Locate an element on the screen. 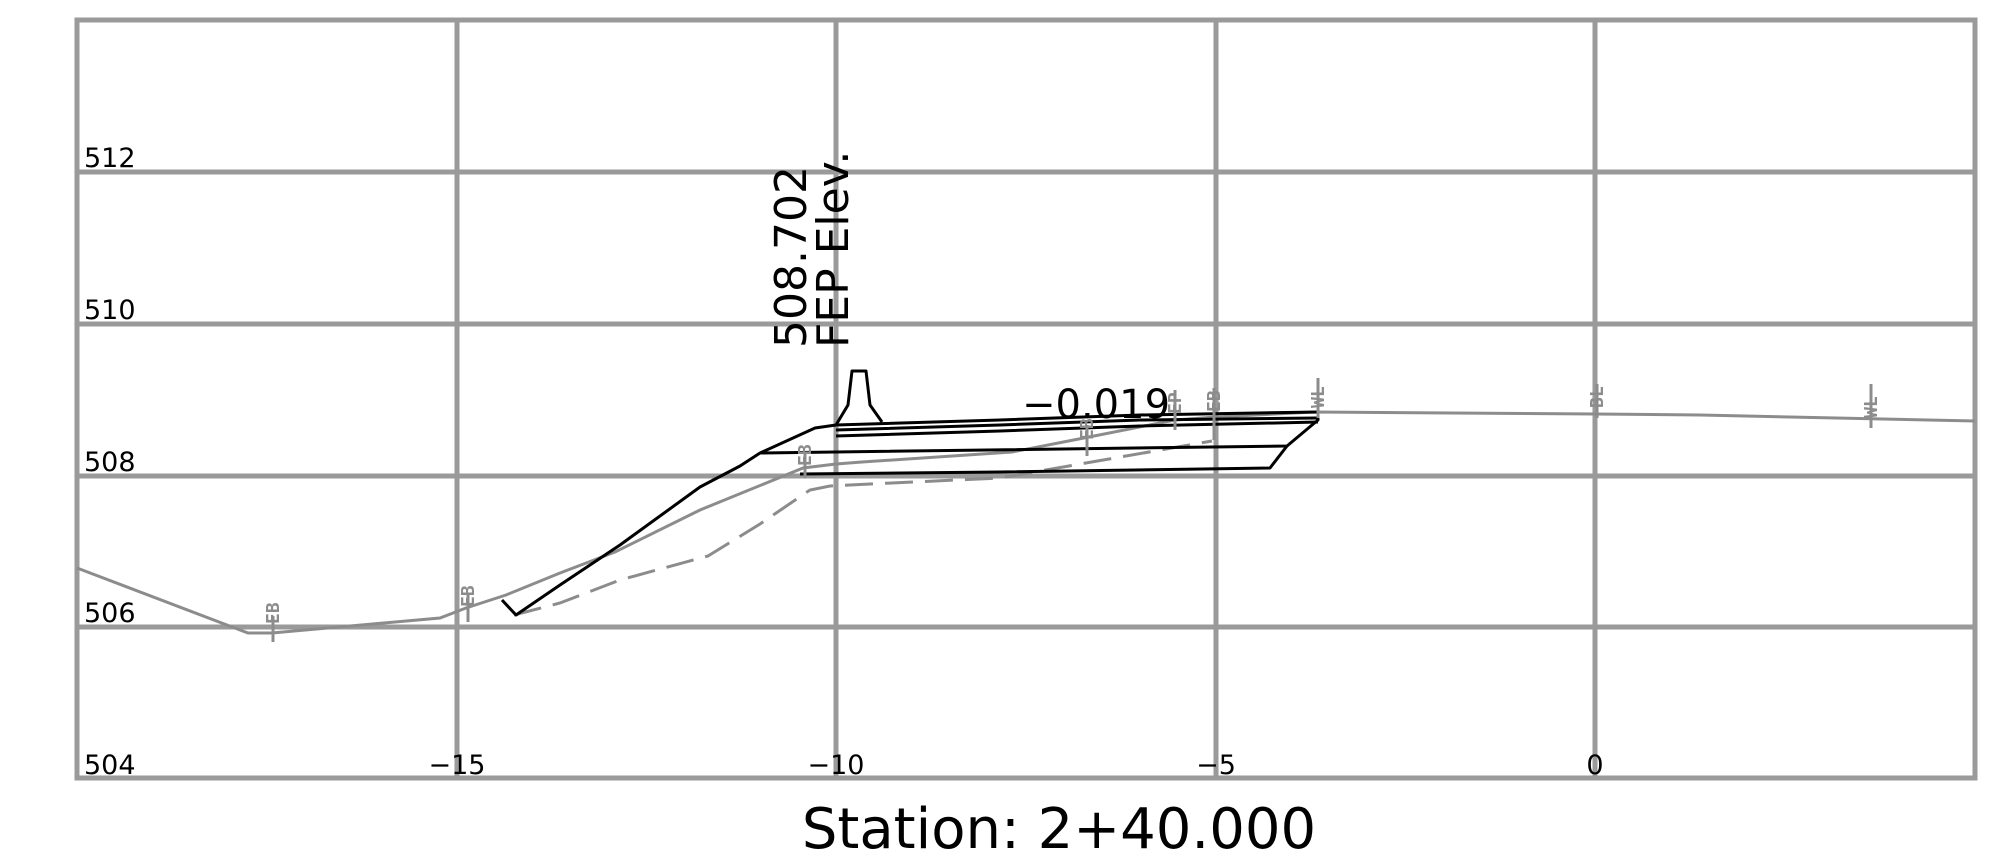 The height and width of the screenshot is (868, 1992). pavement-bottom is located at coordinates (1077, 429).